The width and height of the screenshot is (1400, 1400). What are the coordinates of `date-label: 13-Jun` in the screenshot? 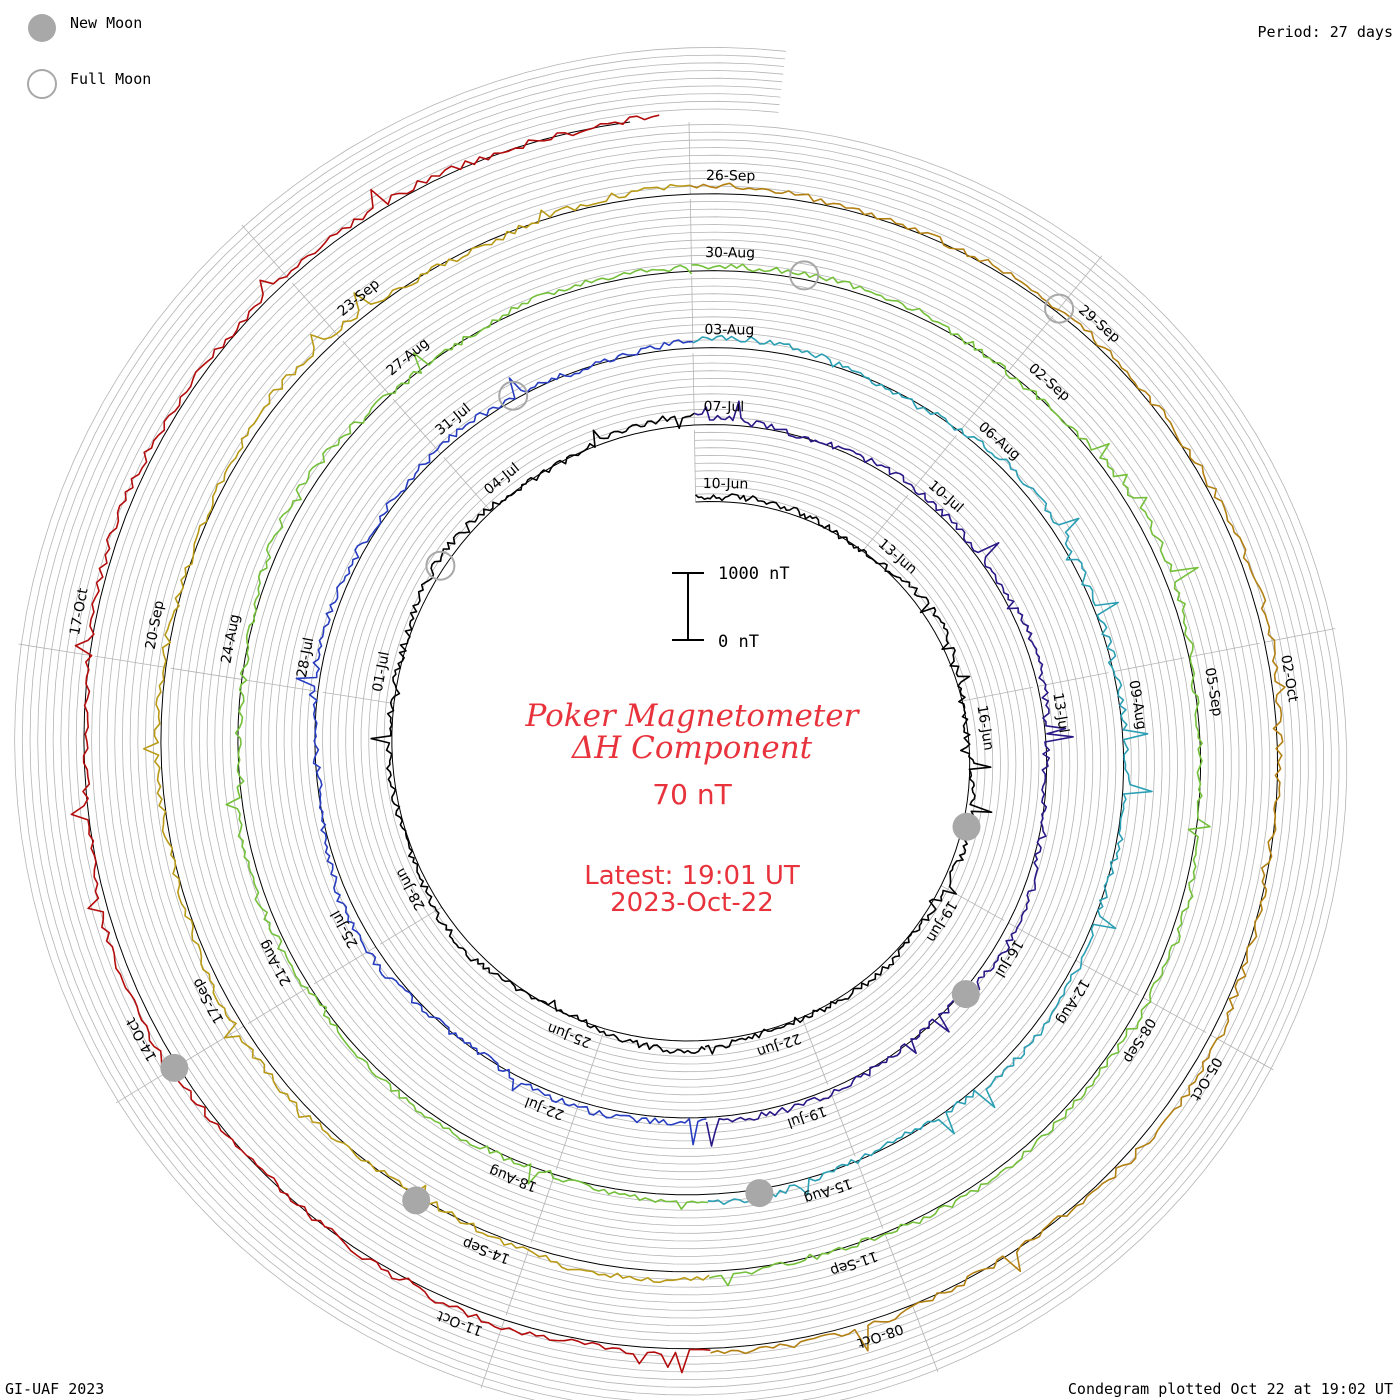 It's located at (897, 557).